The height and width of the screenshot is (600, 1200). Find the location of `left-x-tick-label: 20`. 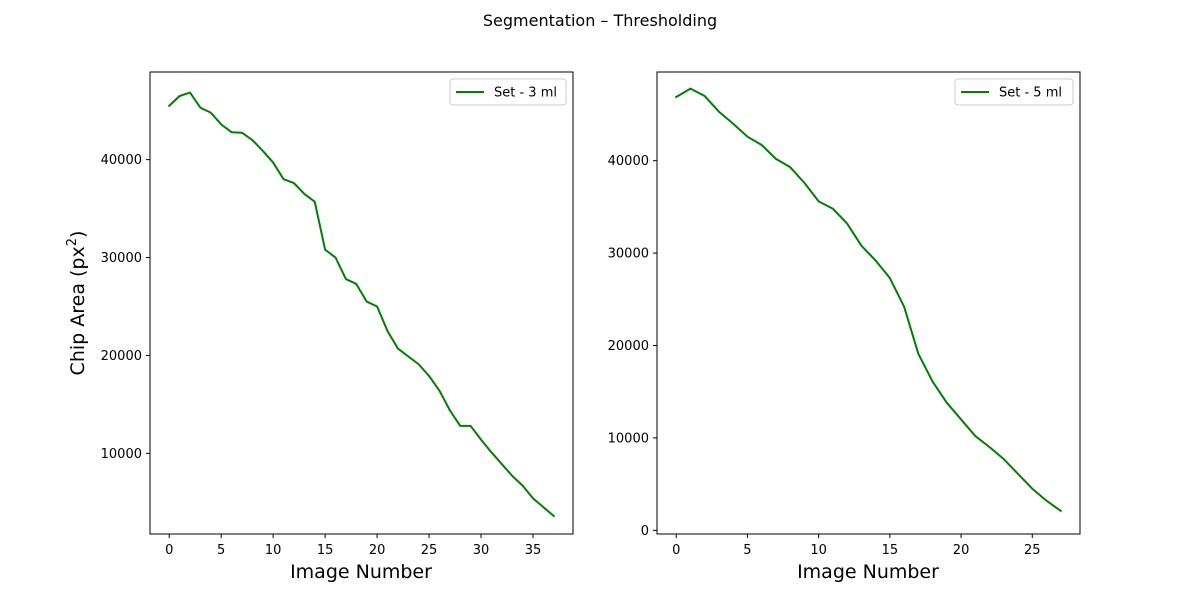

left-x-tick-label: 20 is located at coordinates (377, 550).